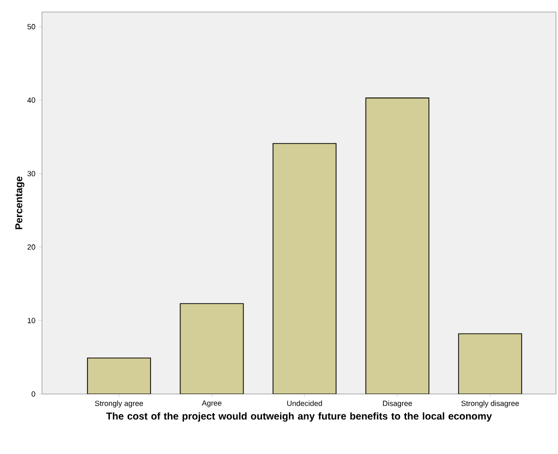 The width and height of the screenshot is (558, 454). Describe the element at coordinates (19, 203) in the screenshot. I see `y-axis-title: Percentage` at that location.